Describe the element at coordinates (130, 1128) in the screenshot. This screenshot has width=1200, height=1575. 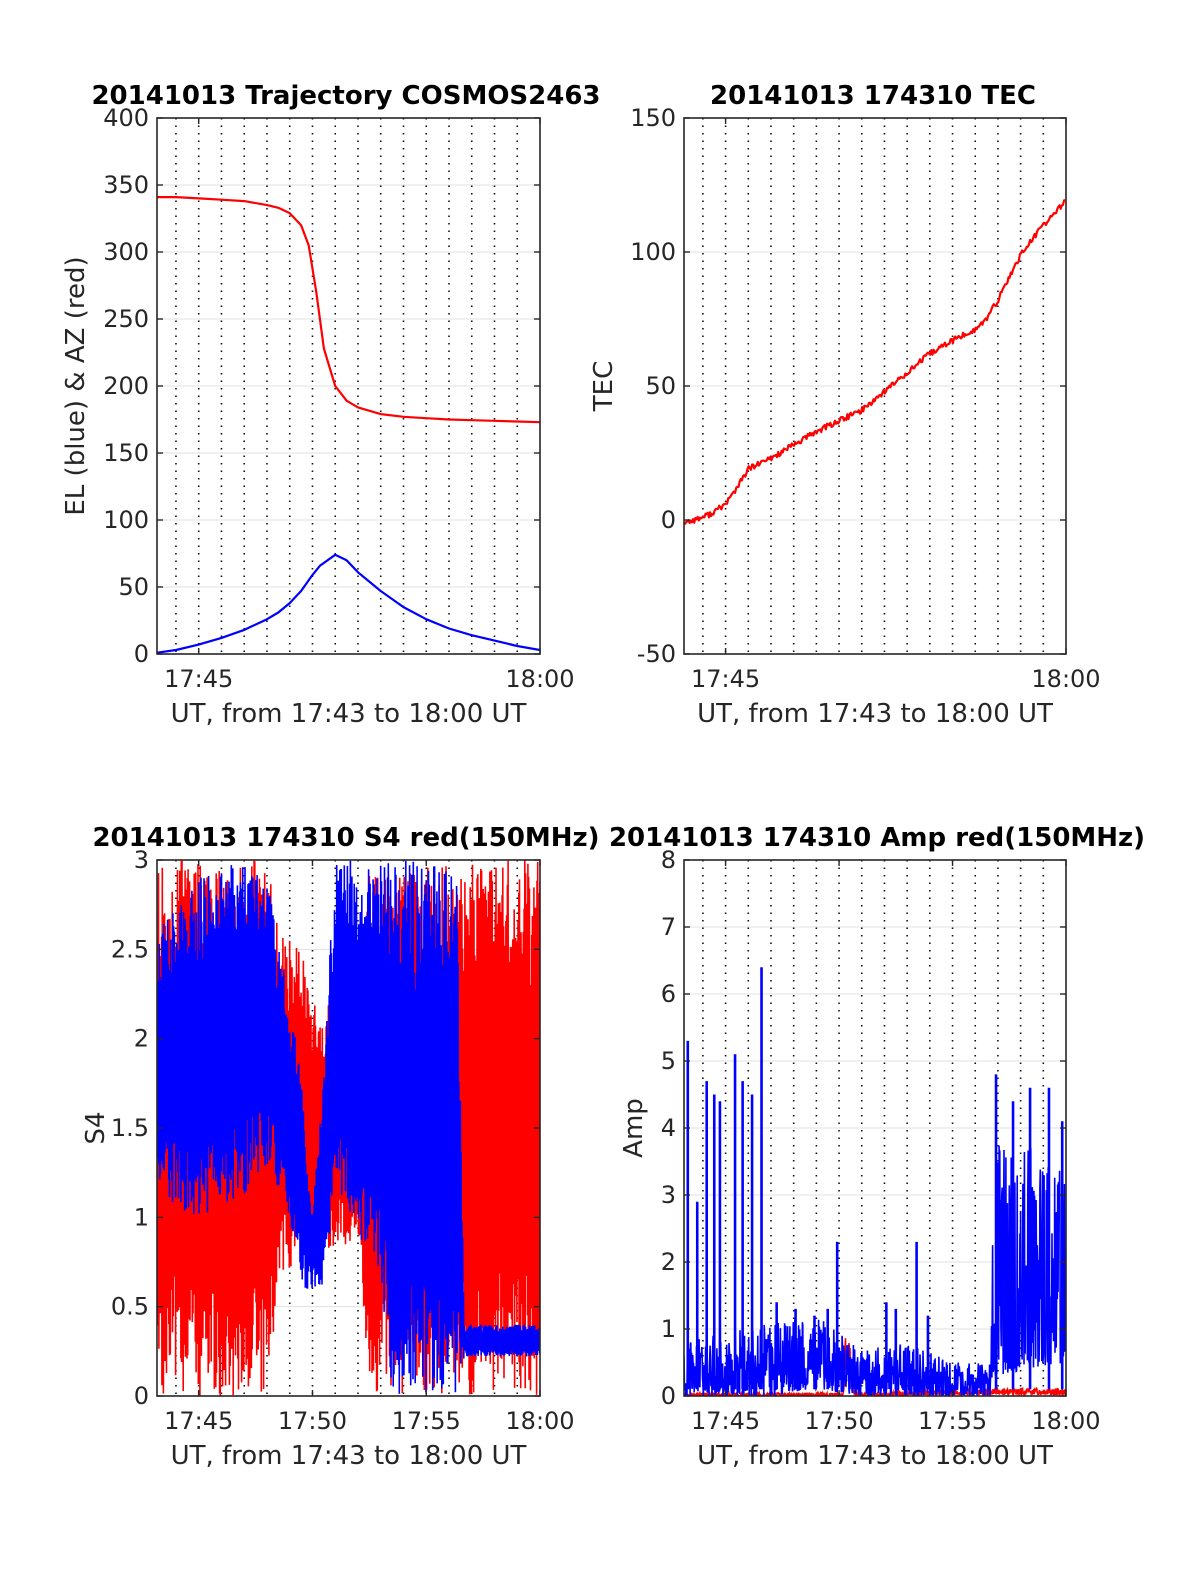
I see `y-tick-label: 1.5` at that location.